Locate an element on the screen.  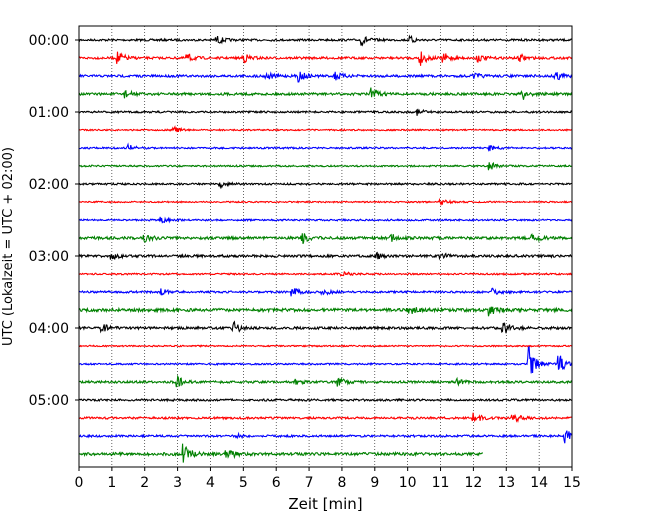
x-tick-label-11: 11 is located at coordinates (441, 483).